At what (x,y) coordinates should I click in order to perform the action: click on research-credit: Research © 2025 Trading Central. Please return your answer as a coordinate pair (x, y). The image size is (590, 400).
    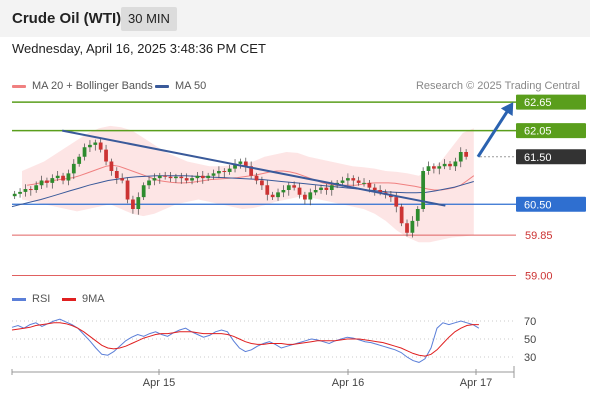
    Looking at the image, I should click on (497, 86).